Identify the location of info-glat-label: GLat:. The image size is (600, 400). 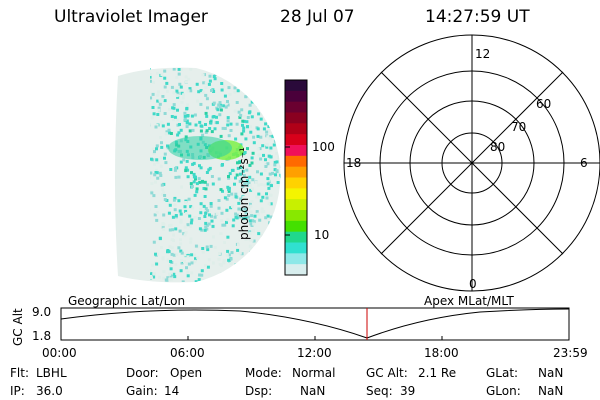
(502, 373).